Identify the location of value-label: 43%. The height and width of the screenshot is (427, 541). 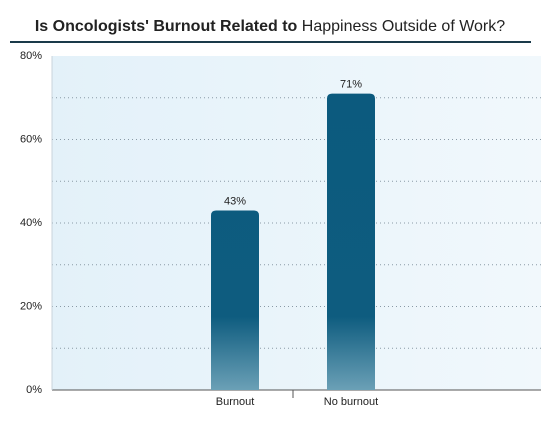
(235, 201).